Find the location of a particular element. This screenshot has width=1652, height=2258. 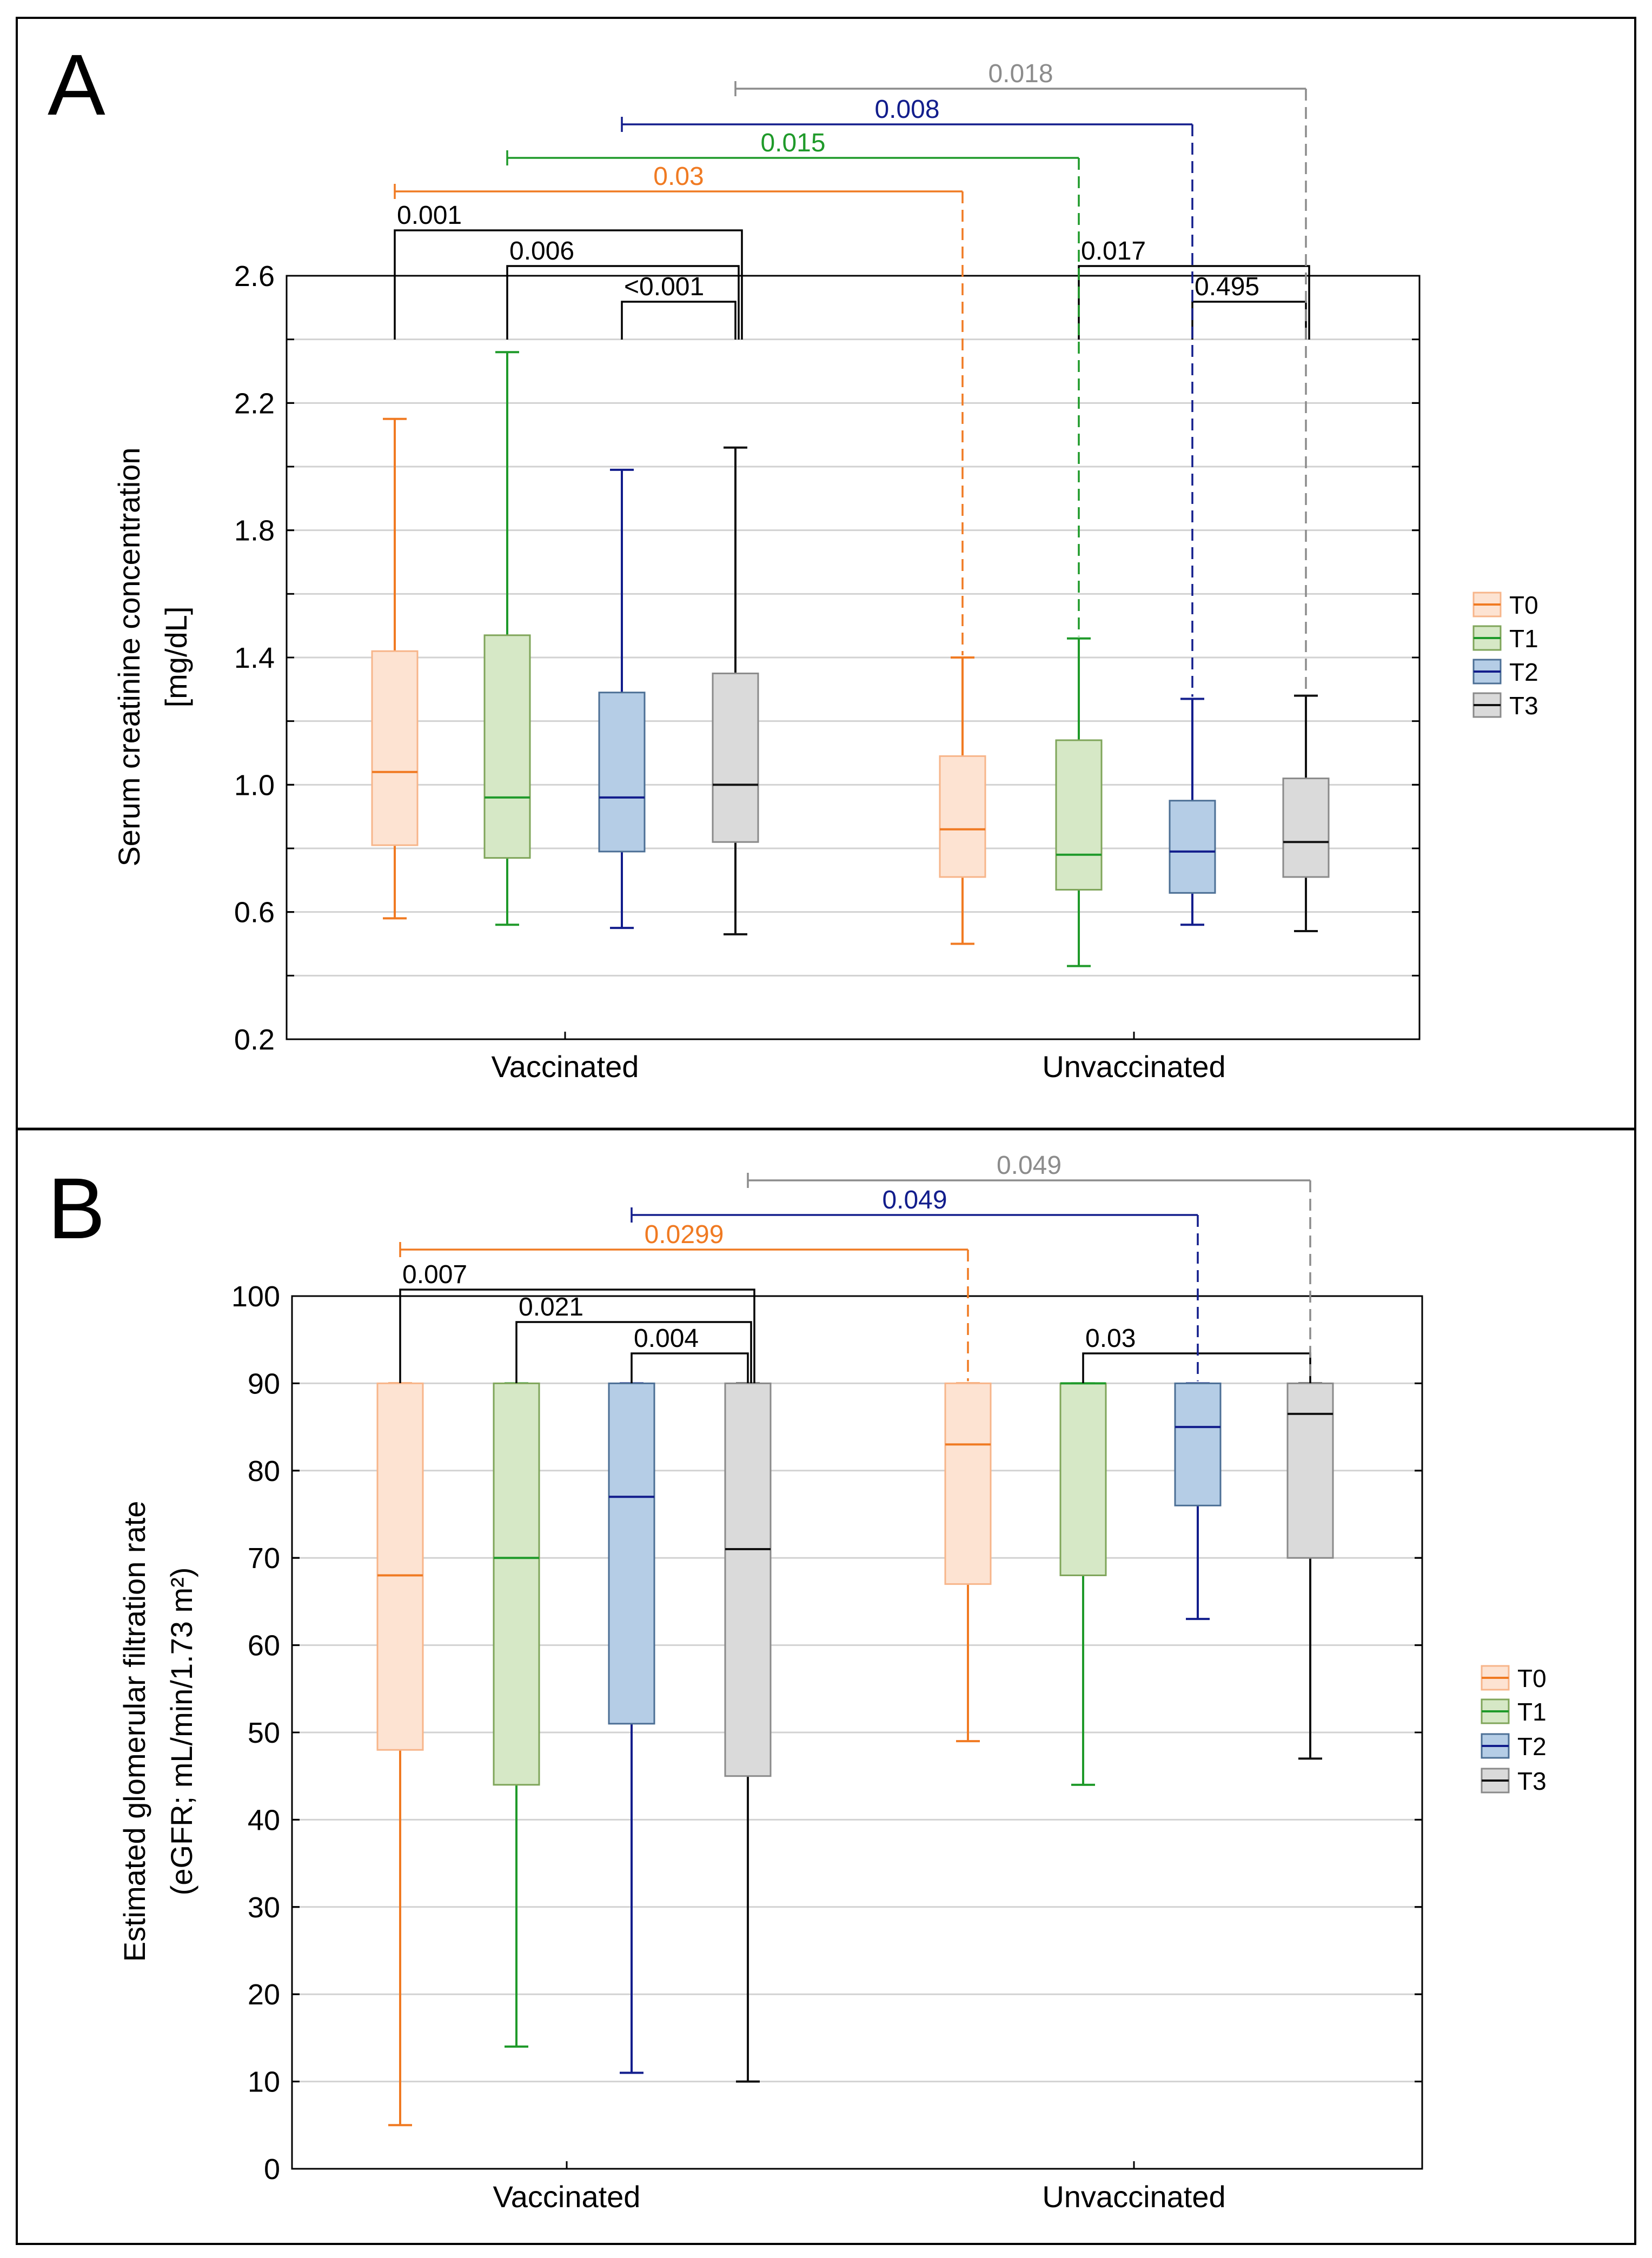

pa-ytick-label: 2.6 is located at coordinates (254, 276).